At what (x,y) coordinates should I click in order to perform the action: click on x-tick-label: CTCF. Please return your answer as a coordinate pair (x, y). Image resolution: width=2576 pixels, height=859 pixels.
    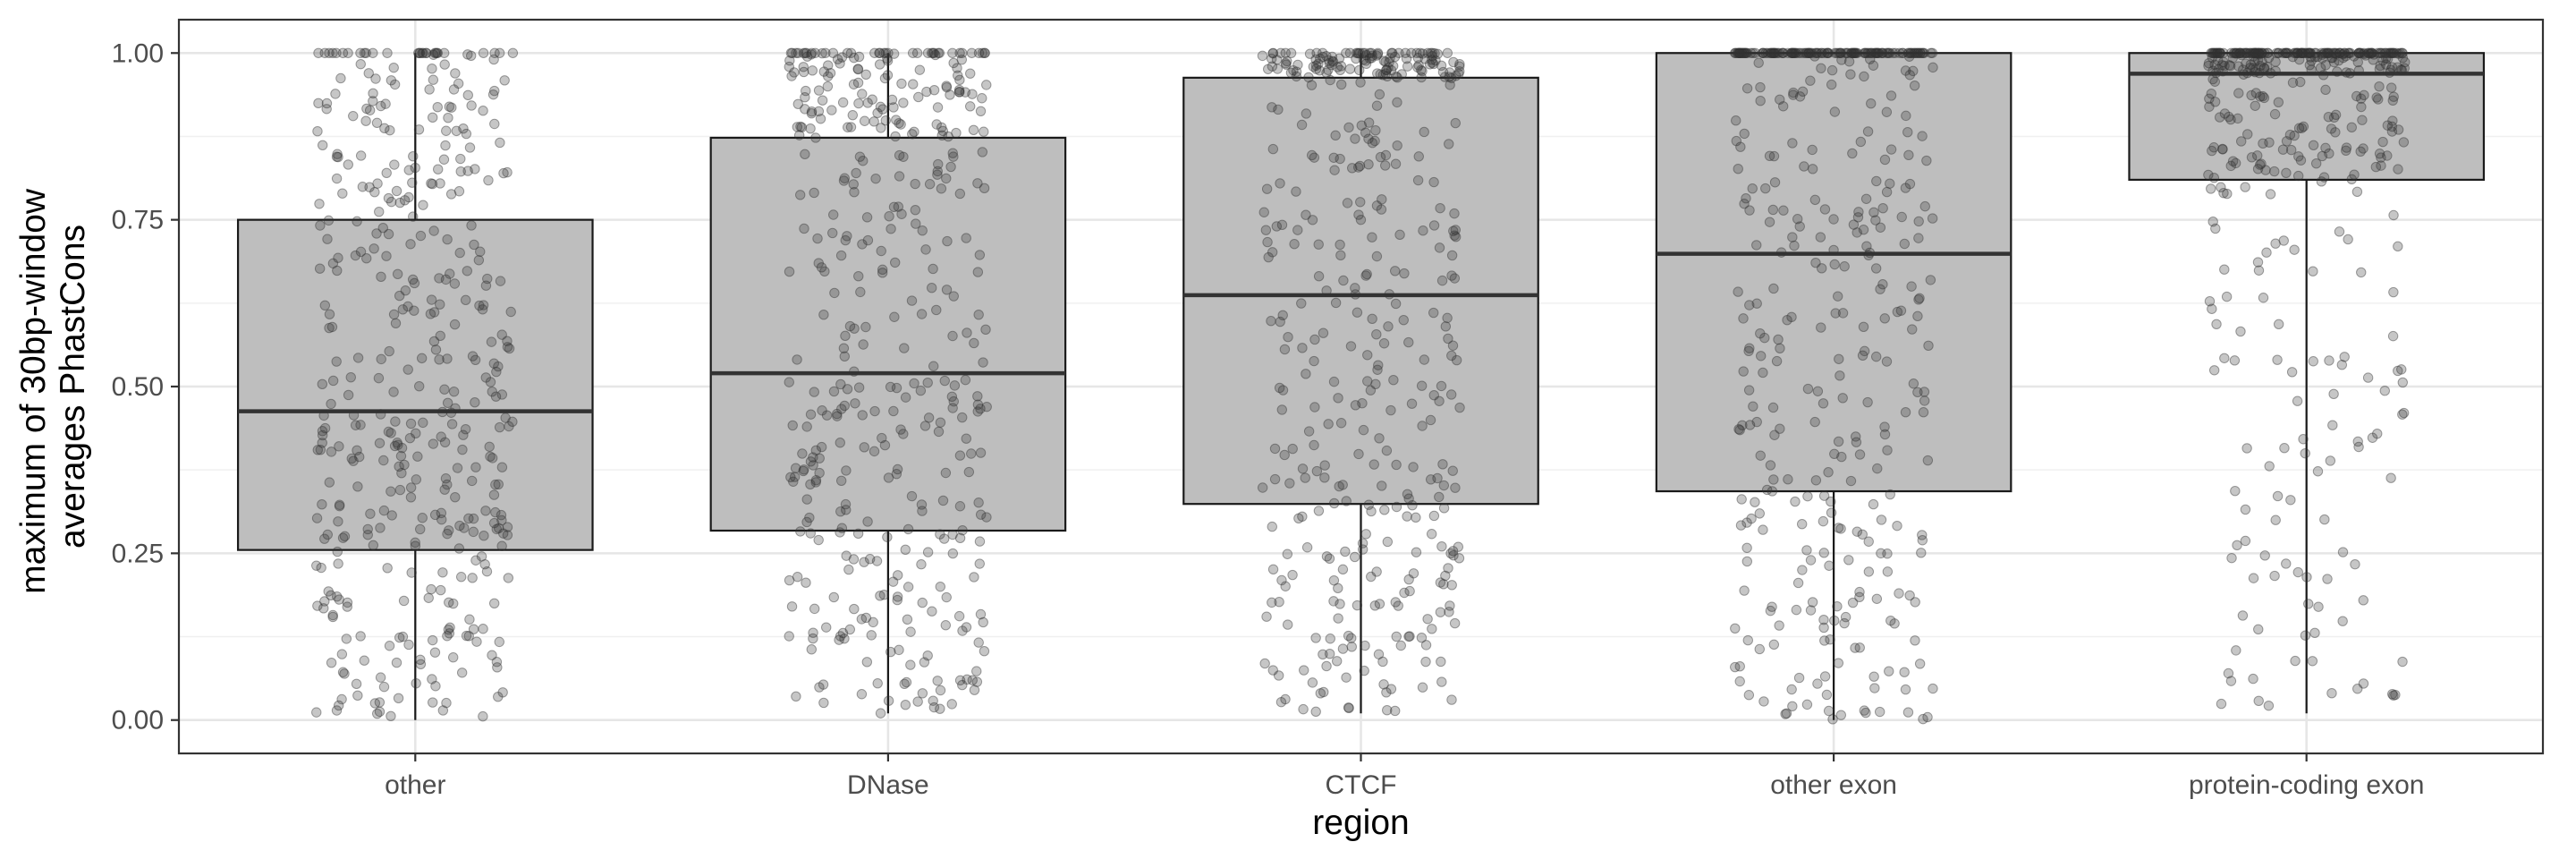
    Looking at the image, I should click on (1361, 785).